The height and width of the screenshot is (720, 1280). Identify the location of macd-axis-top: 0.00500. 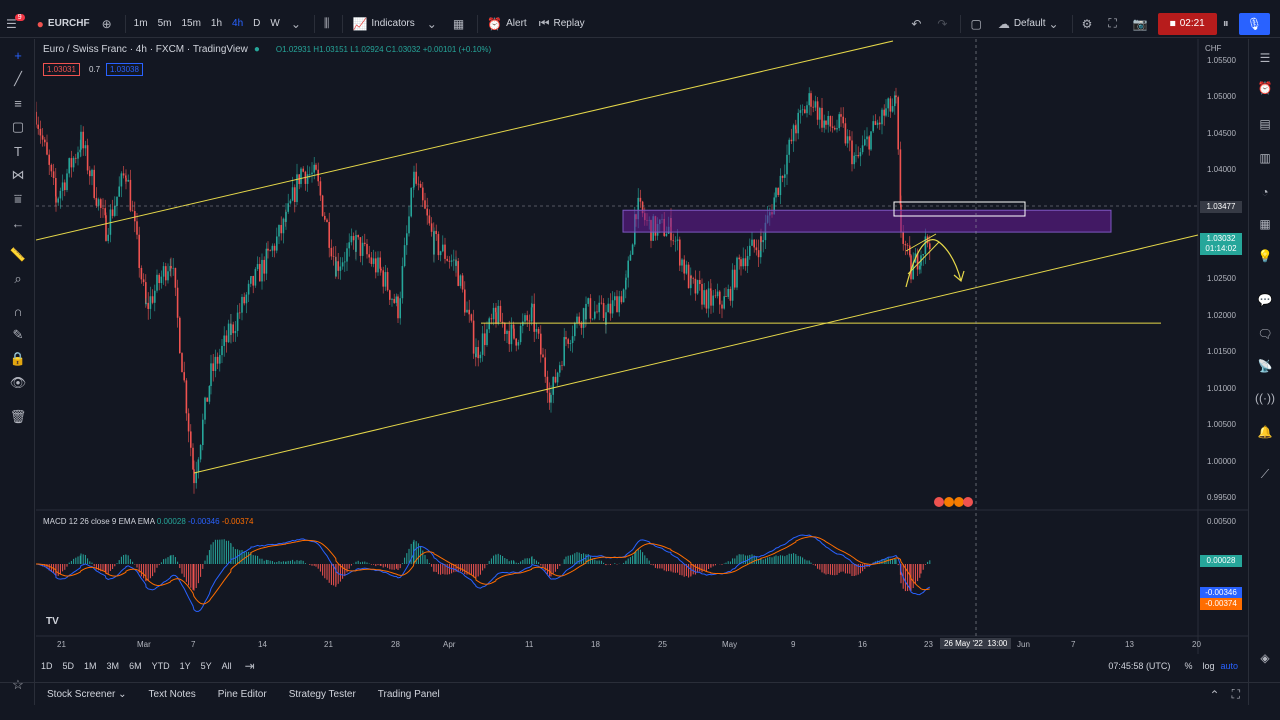
(1221, 521).